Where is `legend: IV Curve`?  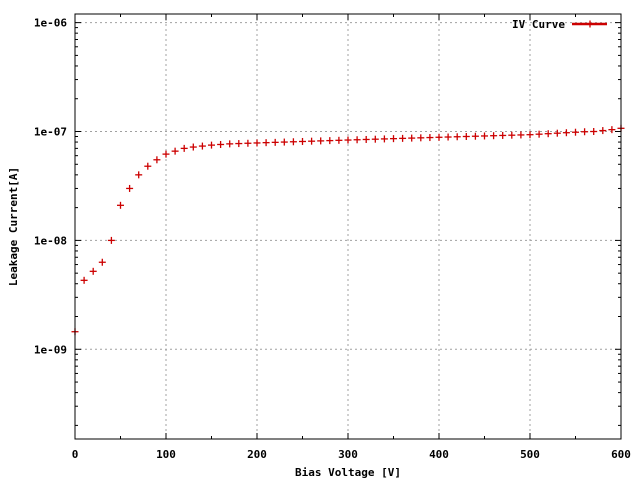
legend: IV Curve is located at coordinates (559, 24).